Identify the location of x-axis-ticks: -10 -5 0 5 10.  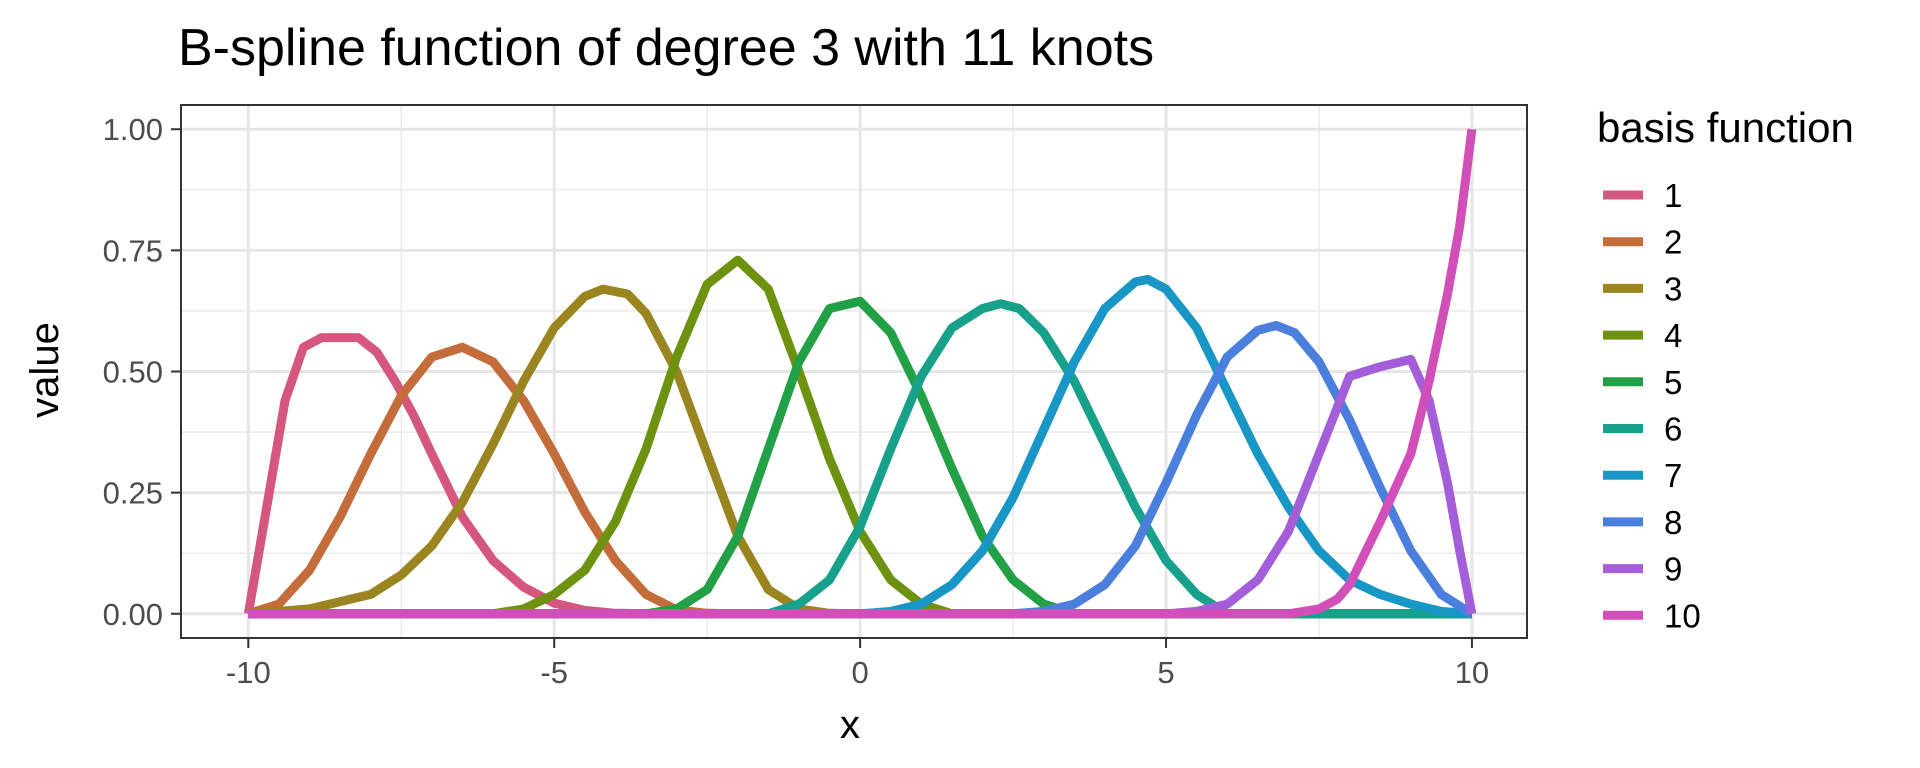
(857, 664).